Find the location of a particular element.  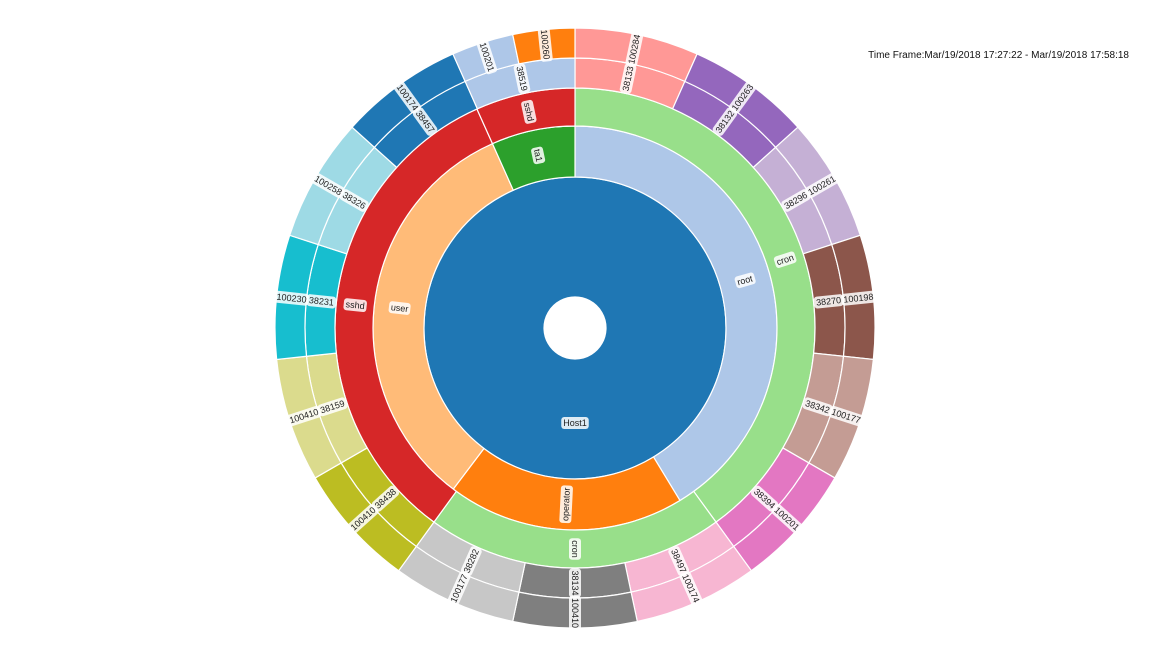

label-pid-7: 38134 is located at coordinates (575, 582).